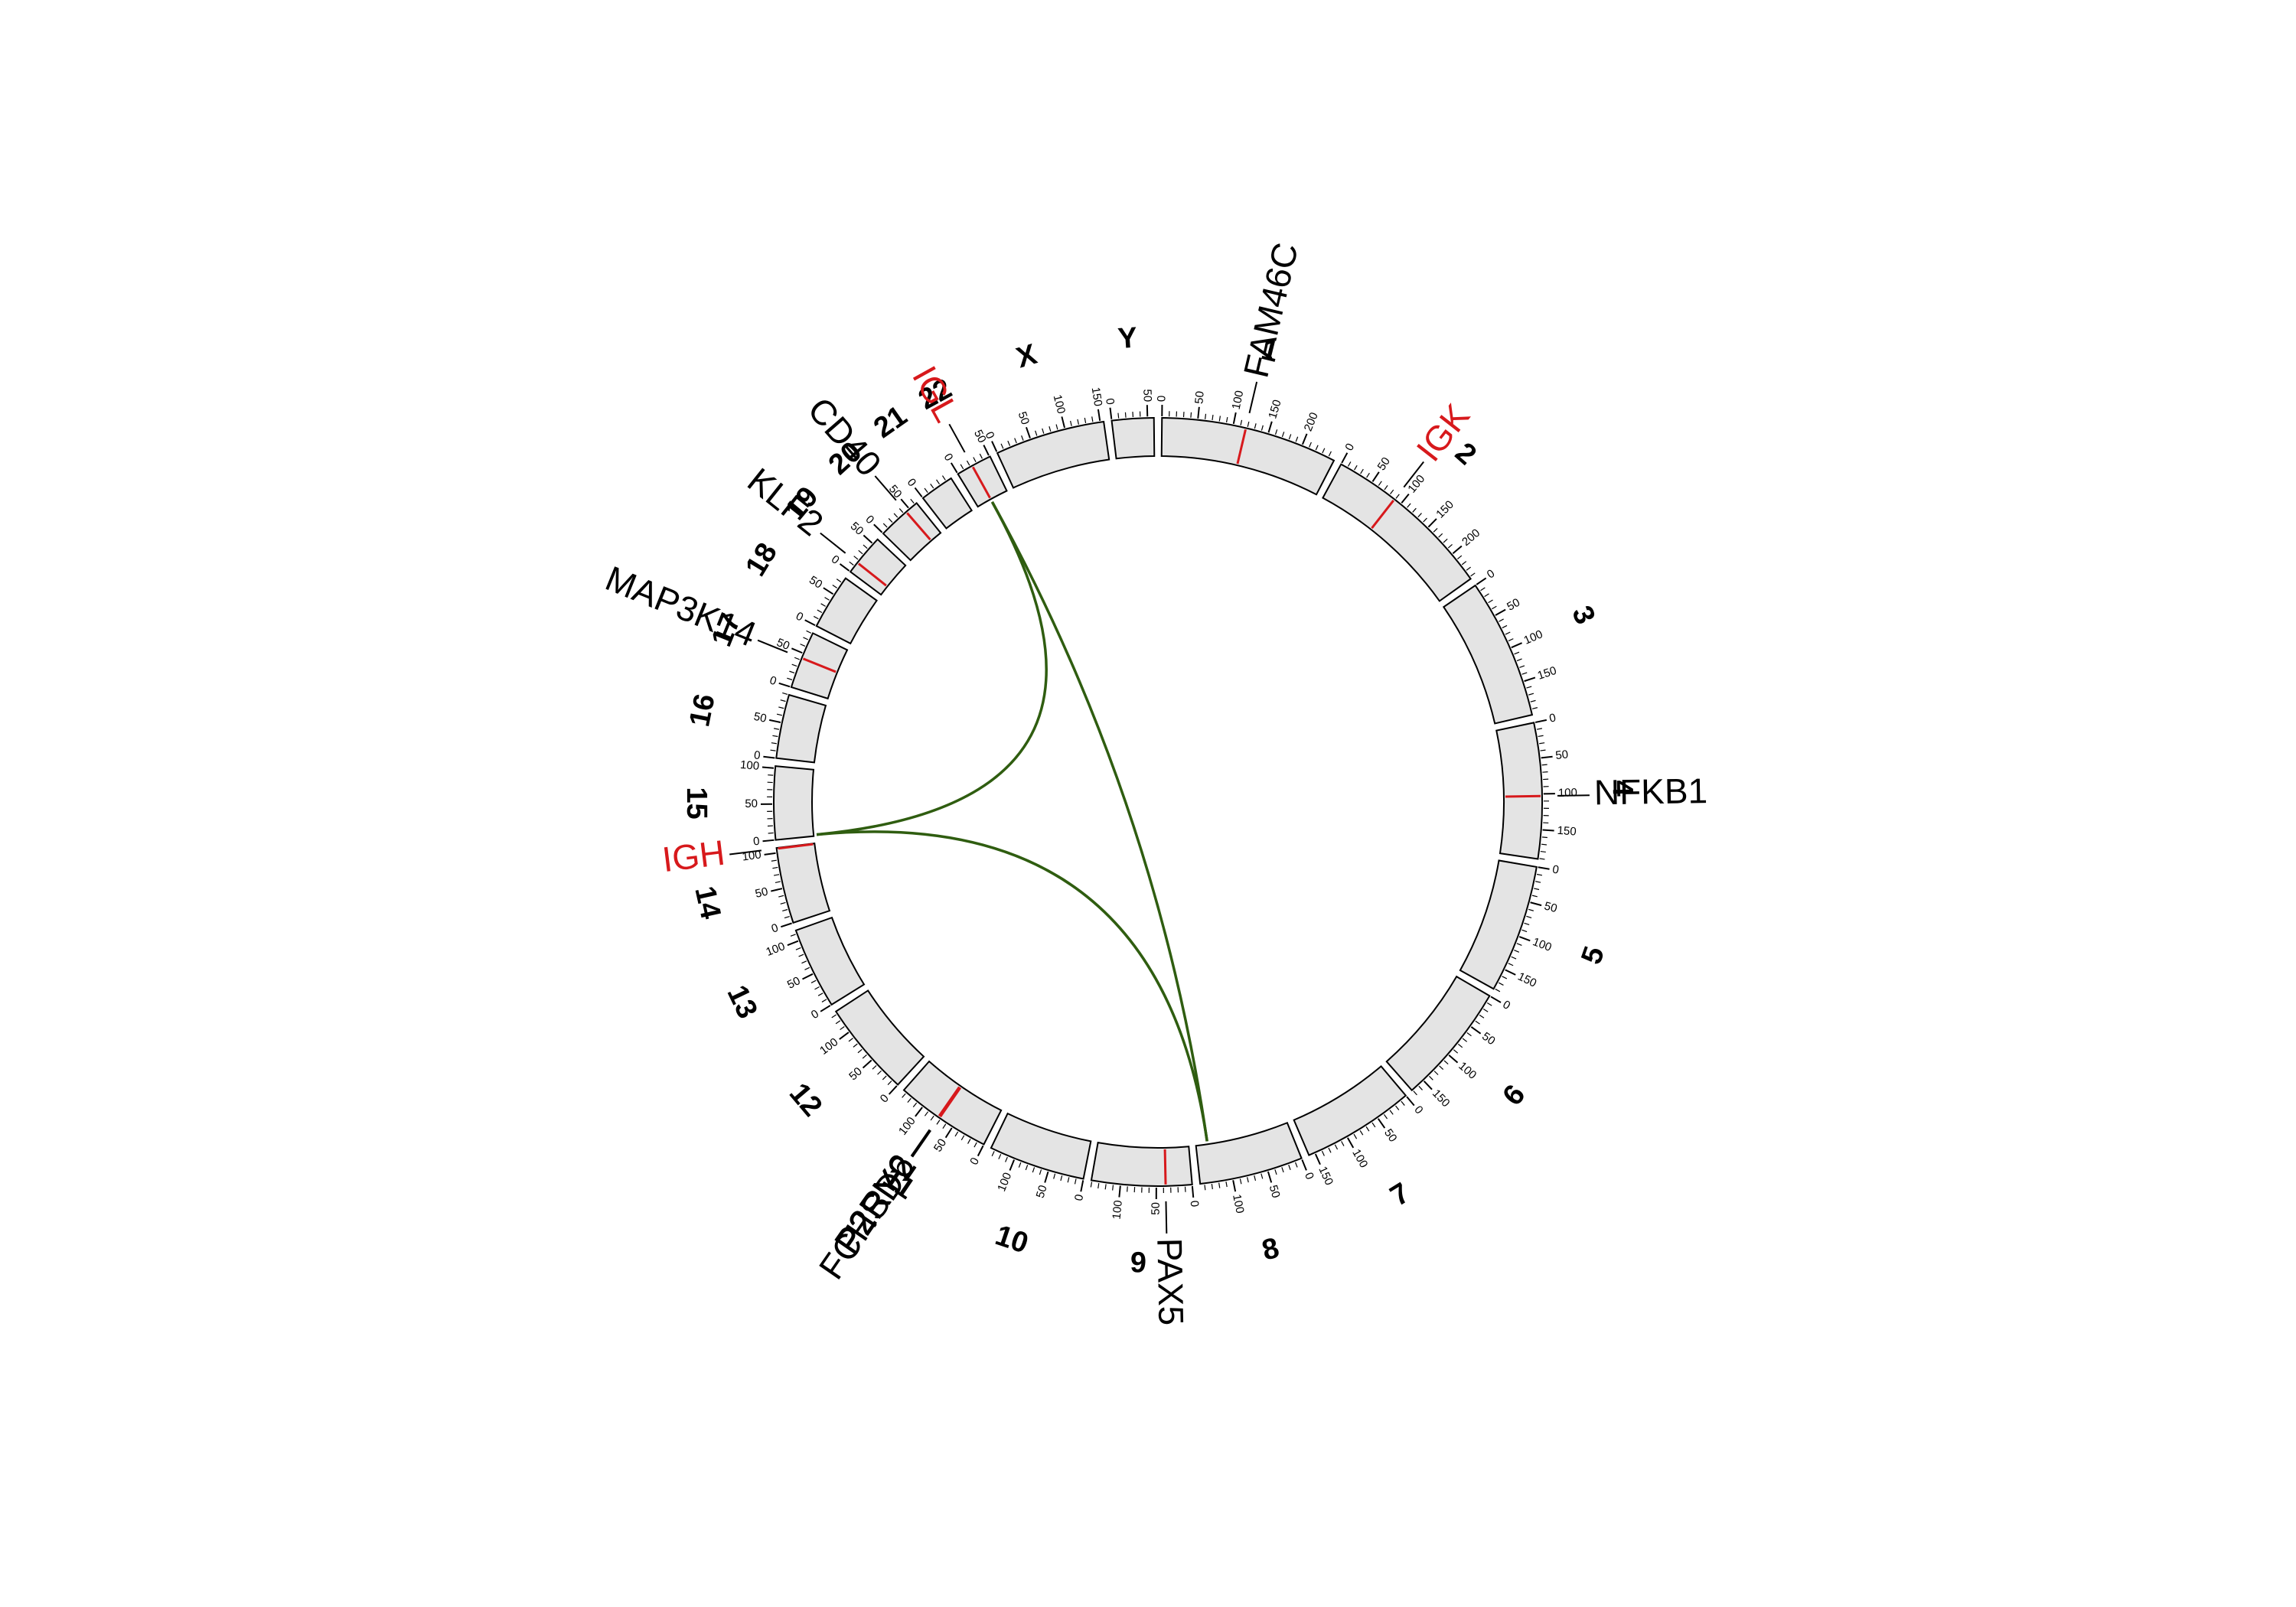 This screenshot has height=1607, width=2296. Describe the element at coordinates (890, 422) in the screenshot. I see `chromosome-label: 21` at that location.